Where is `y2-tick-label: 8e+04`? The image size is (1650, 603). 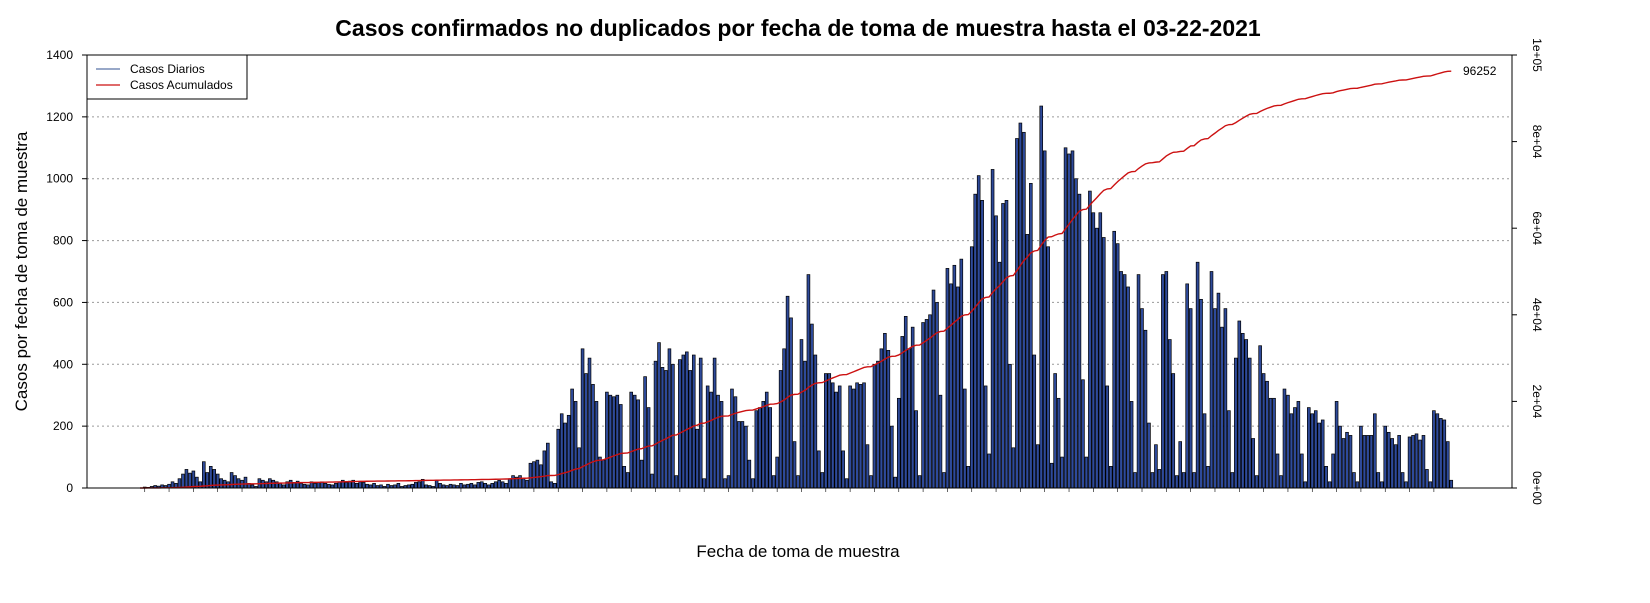
y2-tick-label: 8e+04 is located at coordinates (1537, 142).